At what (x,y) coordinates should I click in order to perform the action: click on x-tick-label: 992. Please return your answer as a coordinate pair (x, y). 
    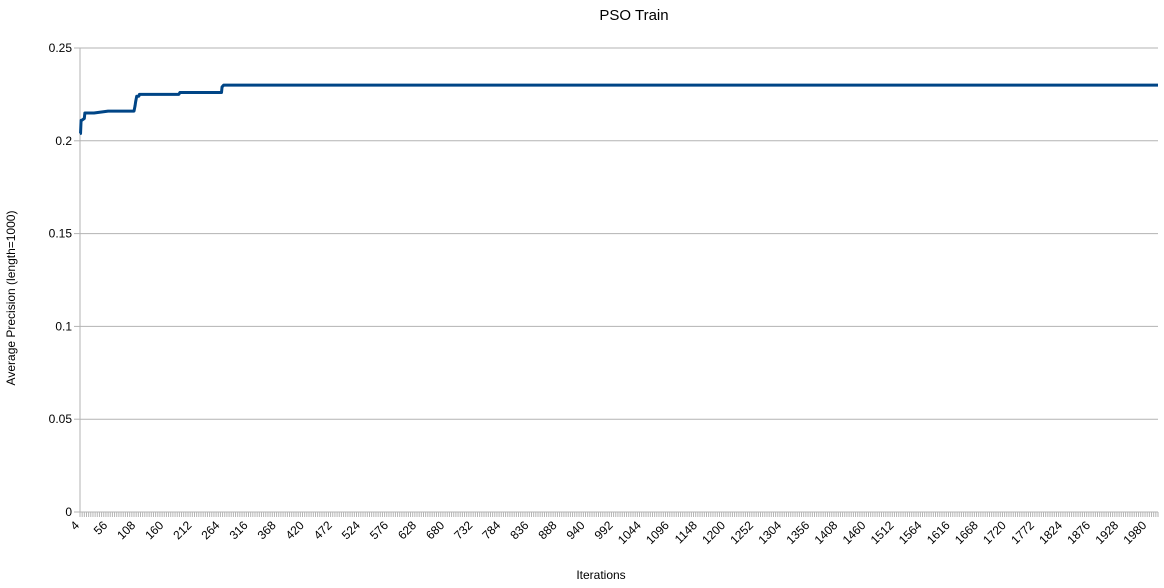
    Looking at the image, I should click on (604, 530).